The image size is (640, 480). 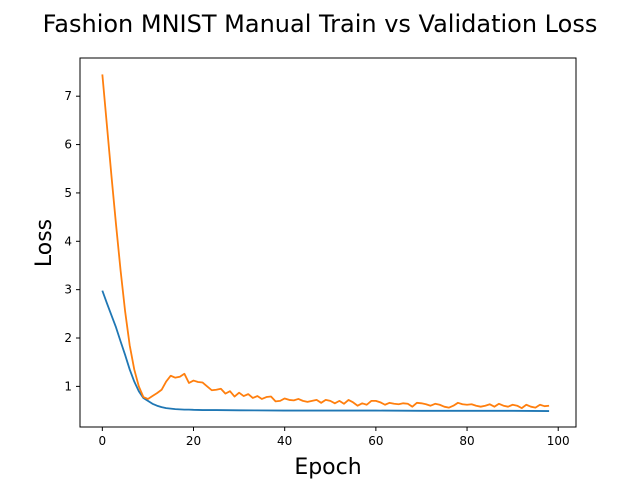 What do you see at coordinates (375, 441) in the screenshot?
I see `x-tick-label: 60` at bounding box center [375, 441].